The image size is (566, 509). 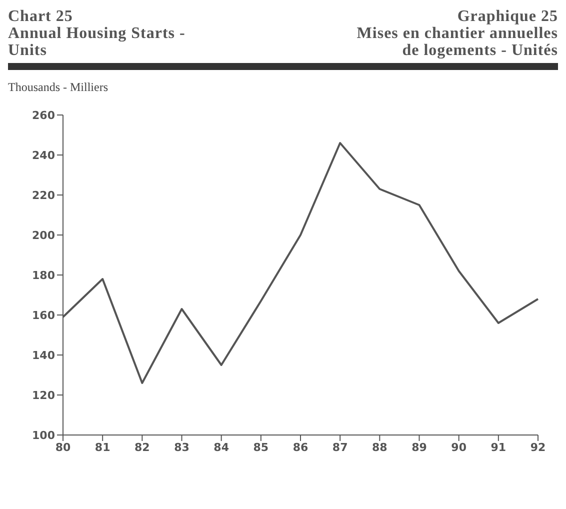 I want to click on y-tick-label: 260, so click(x=44, y=115).